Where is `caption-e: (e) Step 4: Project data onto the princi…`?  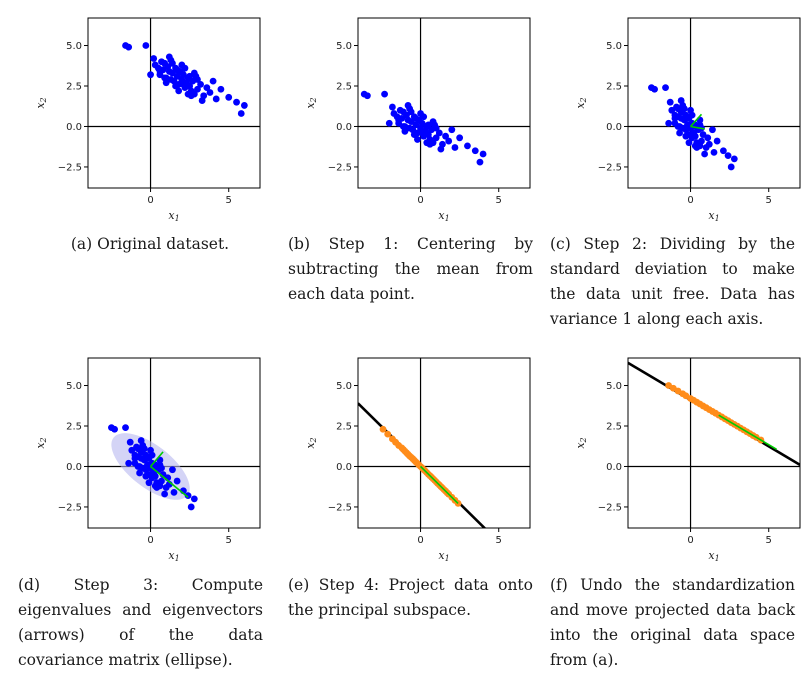
caption-e: (e) Step 4: Project data onto the princi… is located at coordinates (410, 597).